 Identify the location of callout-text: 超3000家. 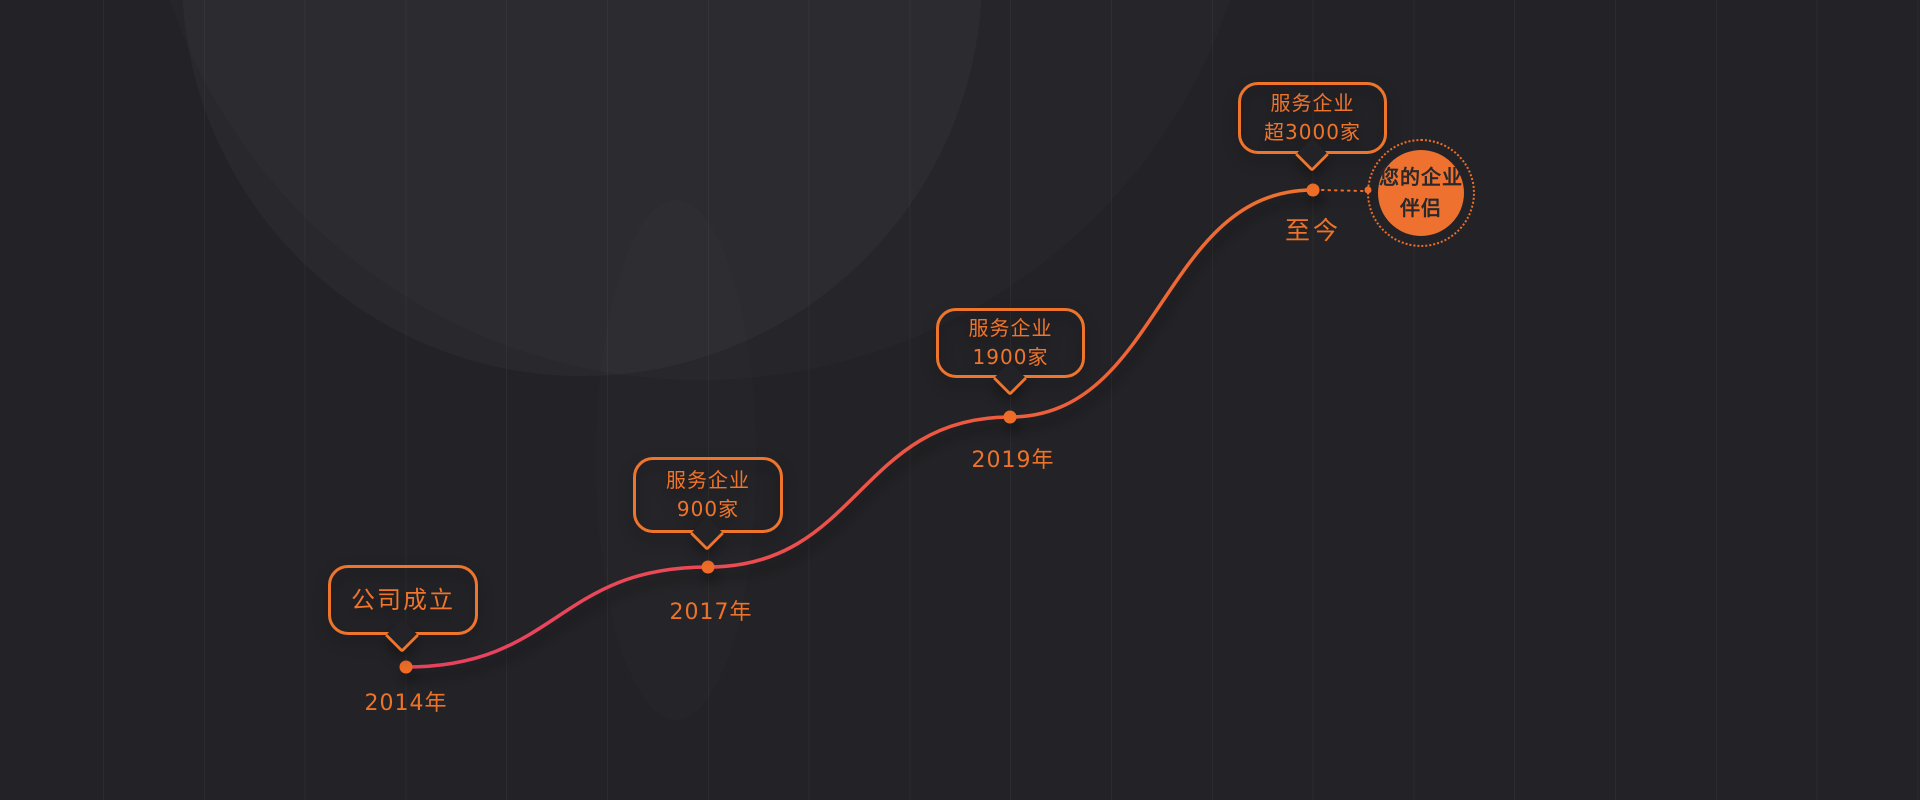
(1312, 132).